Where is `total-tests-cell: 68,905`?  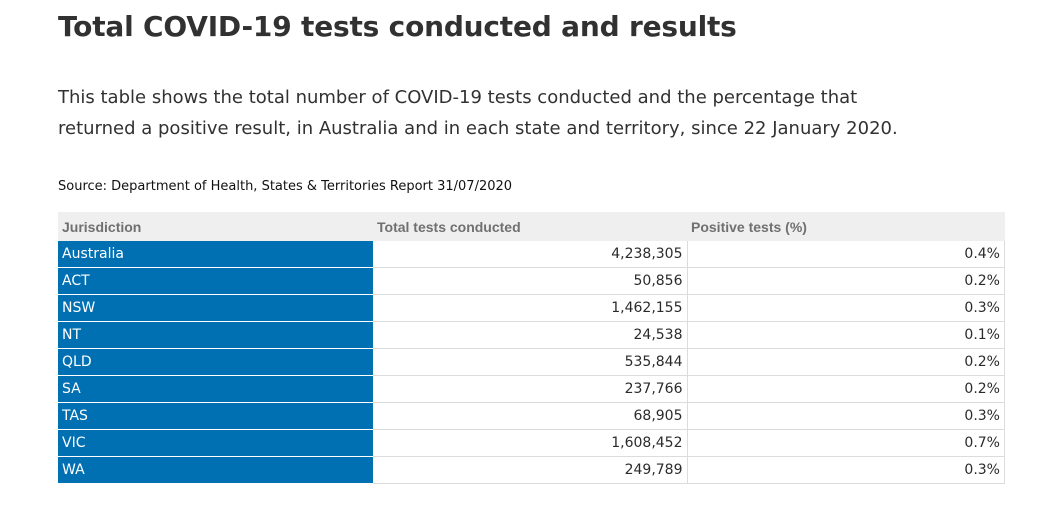
total-tests-cell: 68,905 is located at coordinates (530, 416).